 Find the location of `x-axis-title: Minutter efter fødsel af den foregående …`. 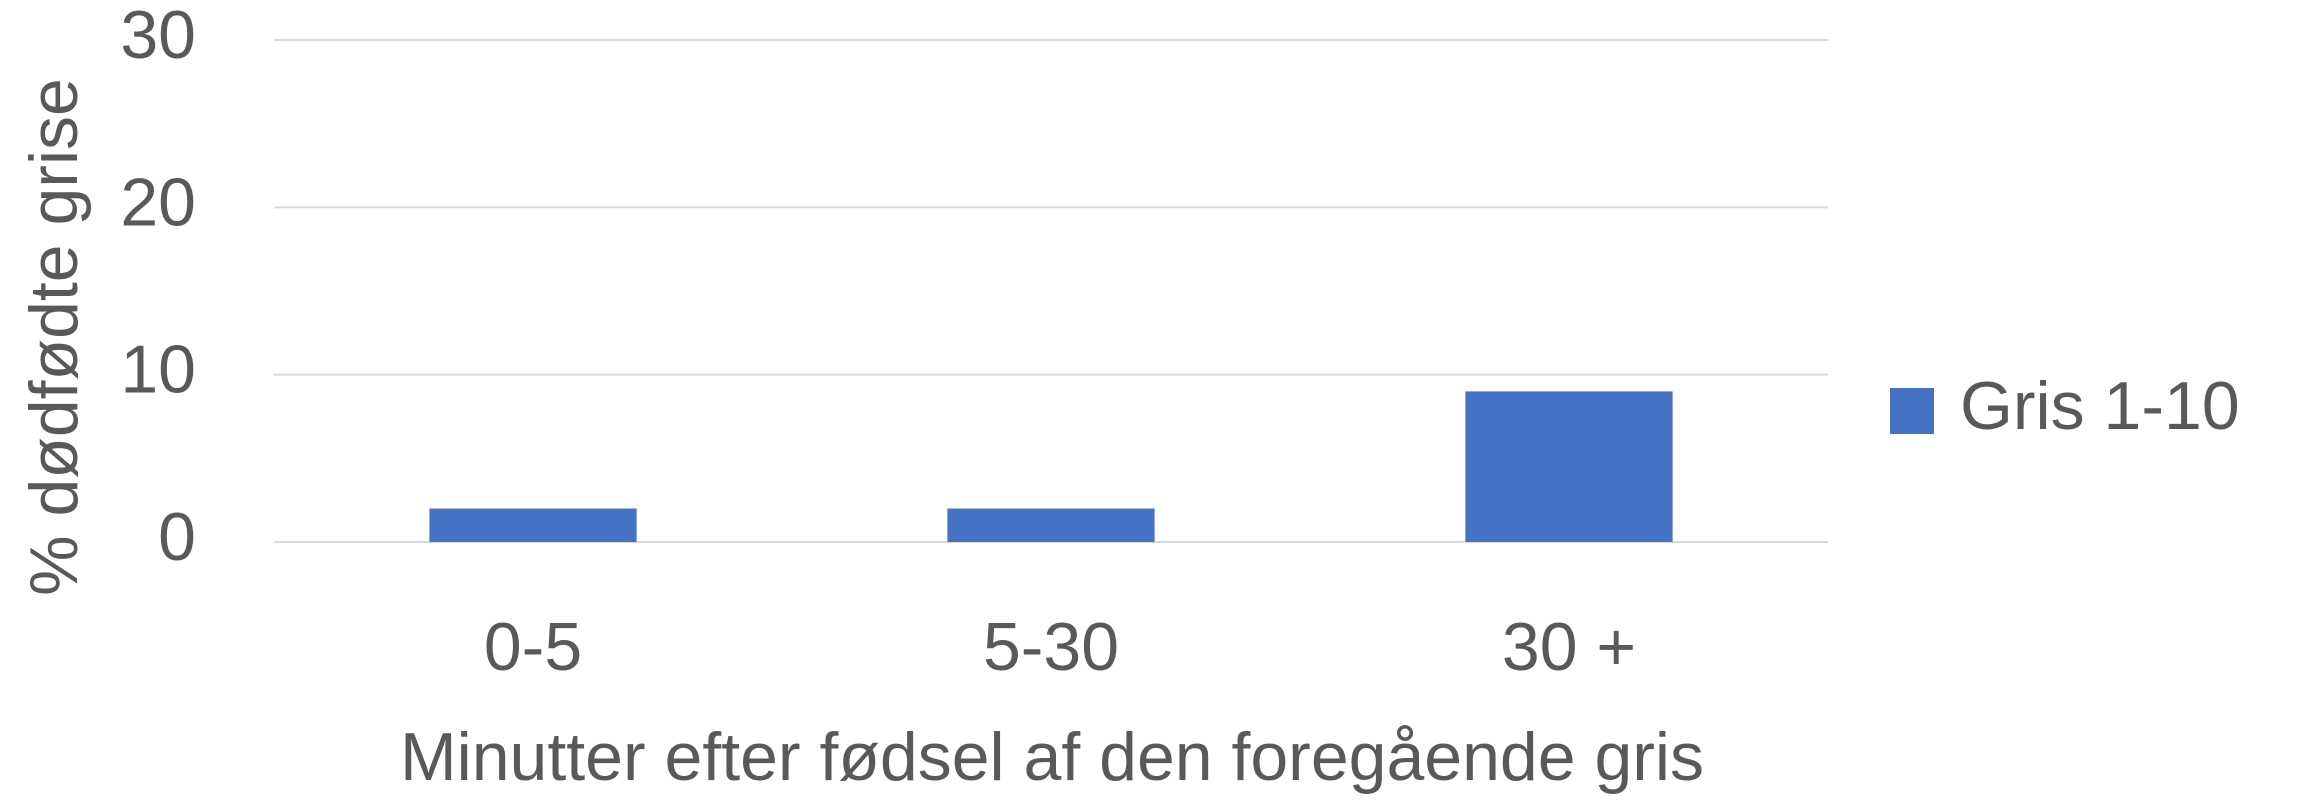

x-axis-title: Minutter efter fødsel af den foregående … is located at coordinates (1052, 757).